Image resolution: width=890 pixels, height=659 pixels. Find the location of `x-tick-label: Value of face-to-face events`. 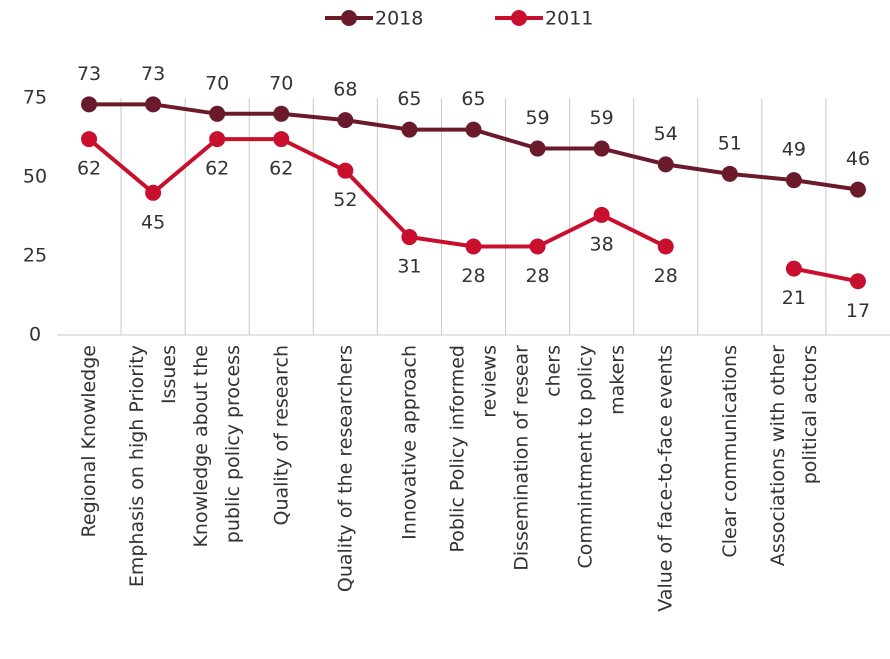

x-tick-label: Value of face-to-face events is located at coordinates (665, 478).